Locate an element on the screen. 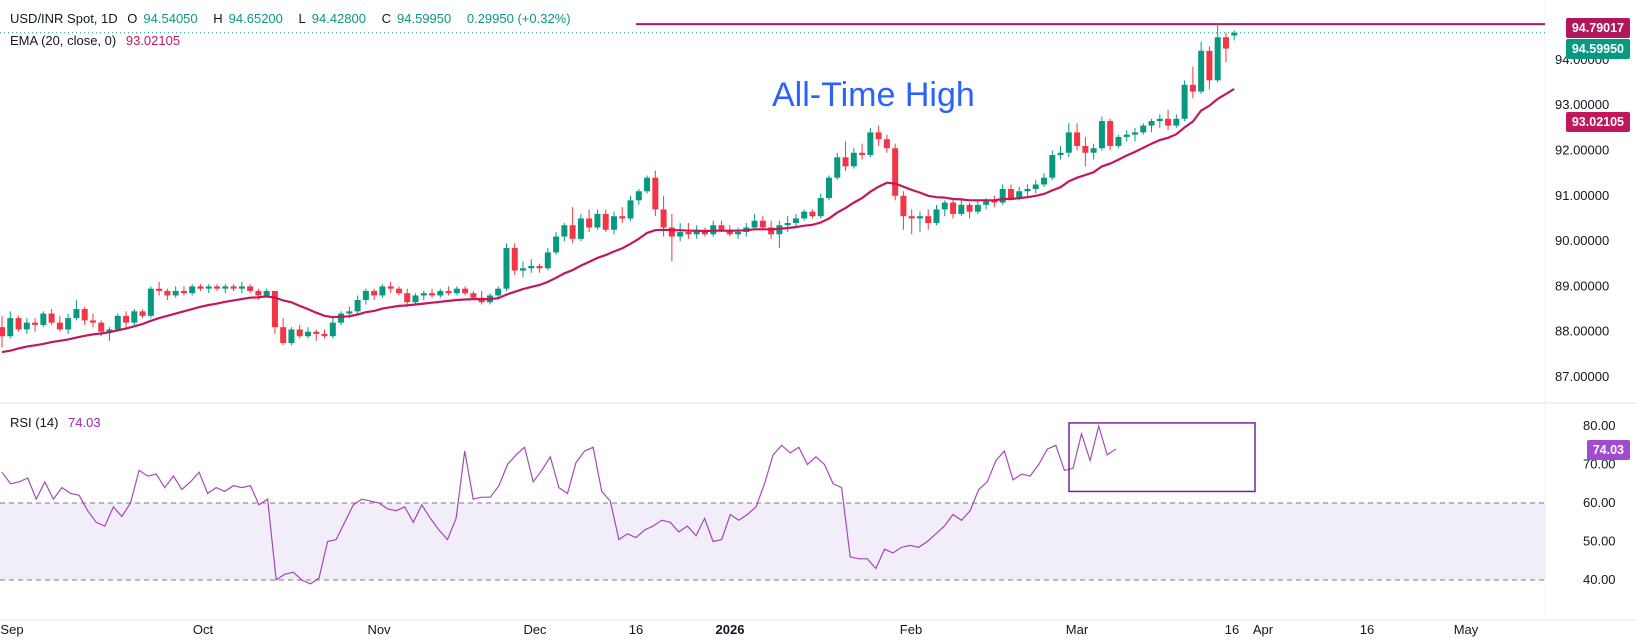  ema-price-badge: 93.02105 is located at coordinates (1597, 122).